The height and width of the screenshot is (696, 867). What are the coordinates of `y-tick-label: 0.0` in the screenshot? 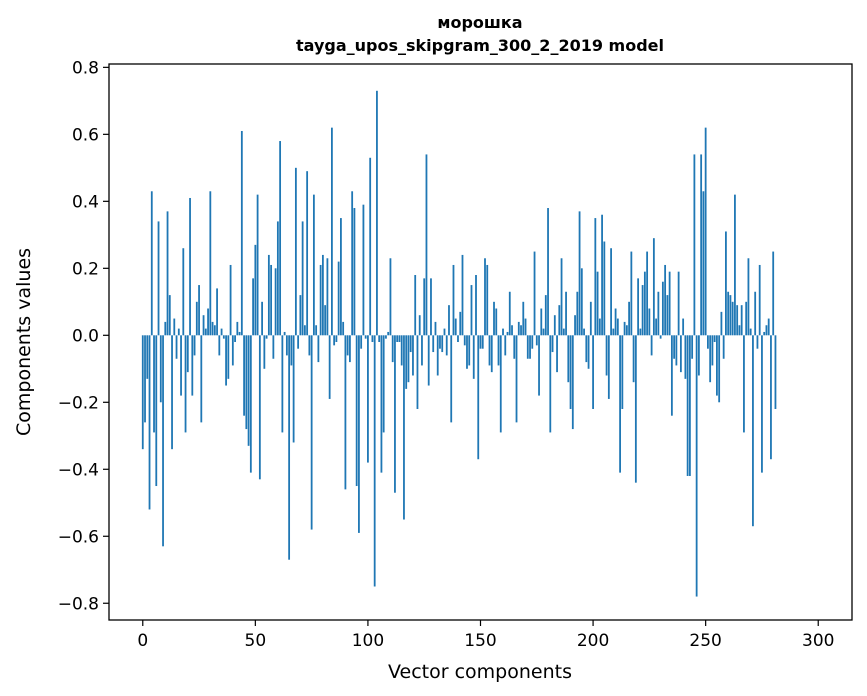 It's located at (85, 336).